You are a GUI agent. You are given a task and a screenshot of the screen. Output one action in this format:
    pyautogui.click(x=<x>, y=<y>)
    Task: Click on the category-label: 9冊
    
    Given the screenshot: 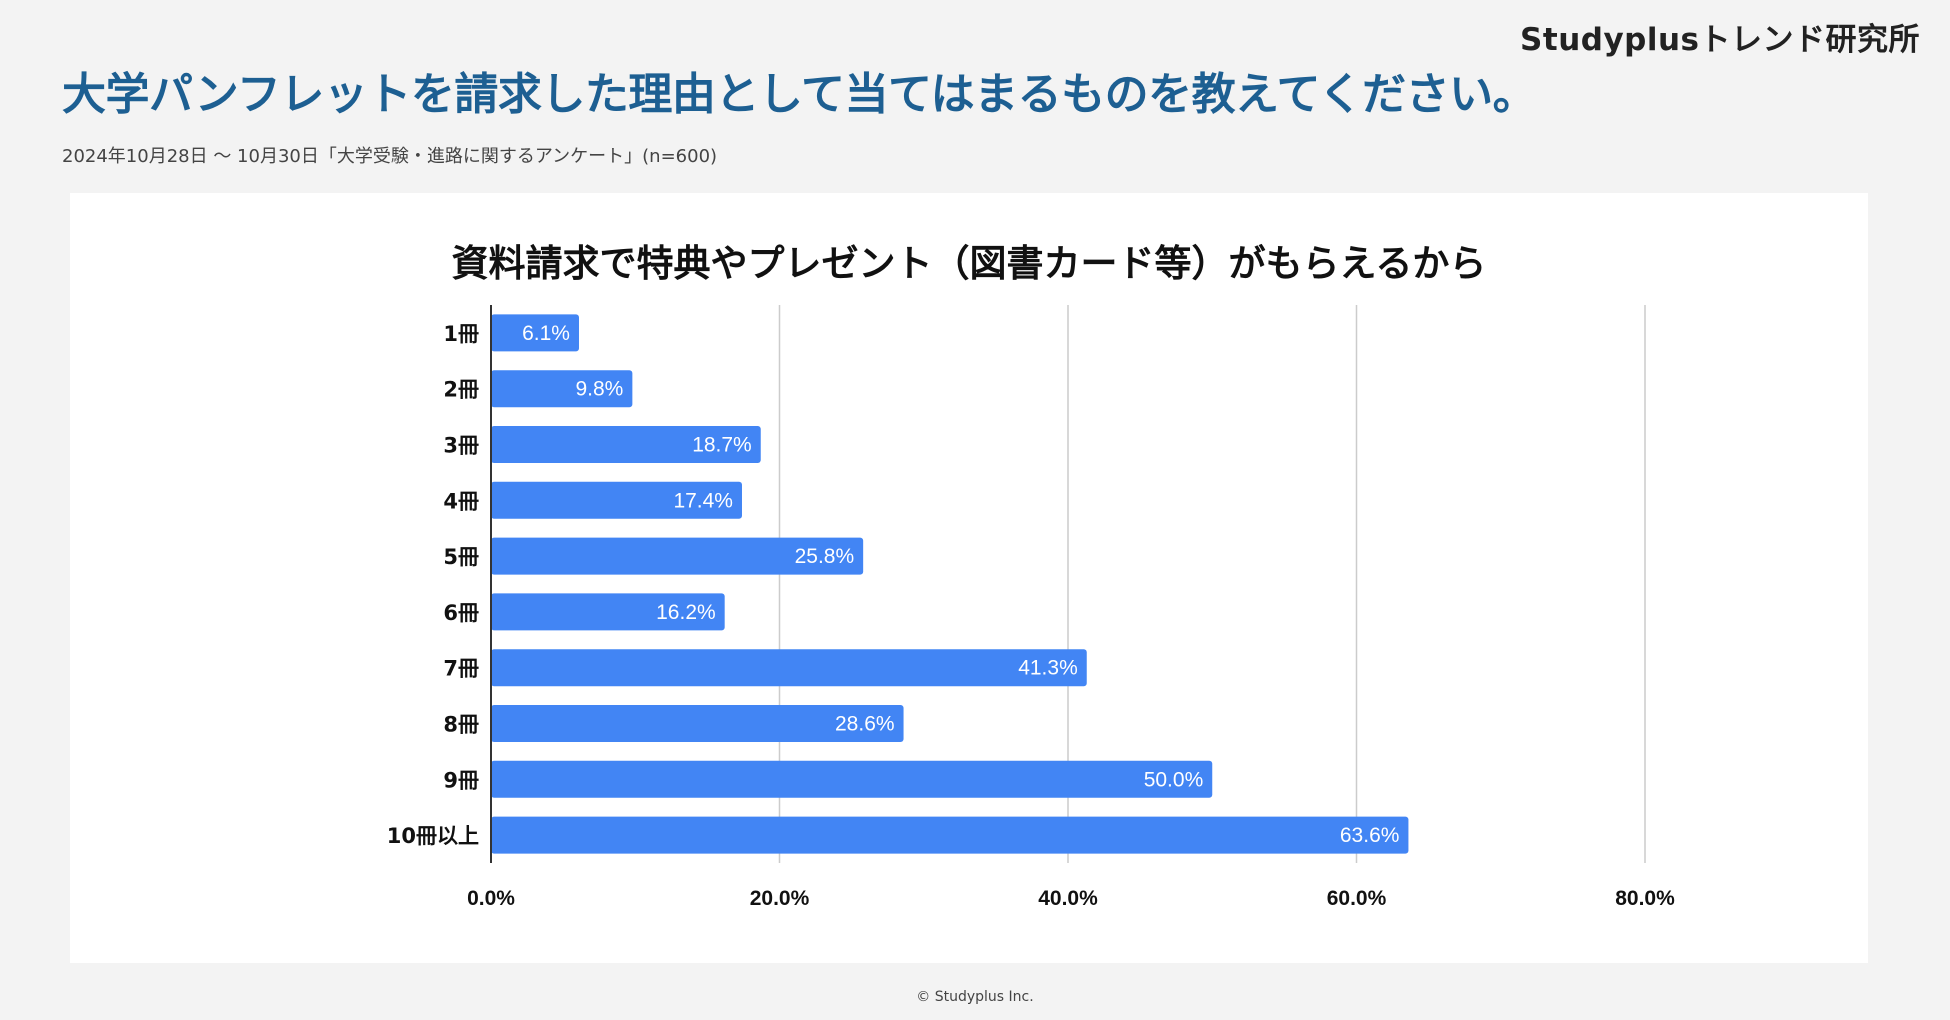 What is the action you would take?
    pyautogui.click(x=461, y=780)
    